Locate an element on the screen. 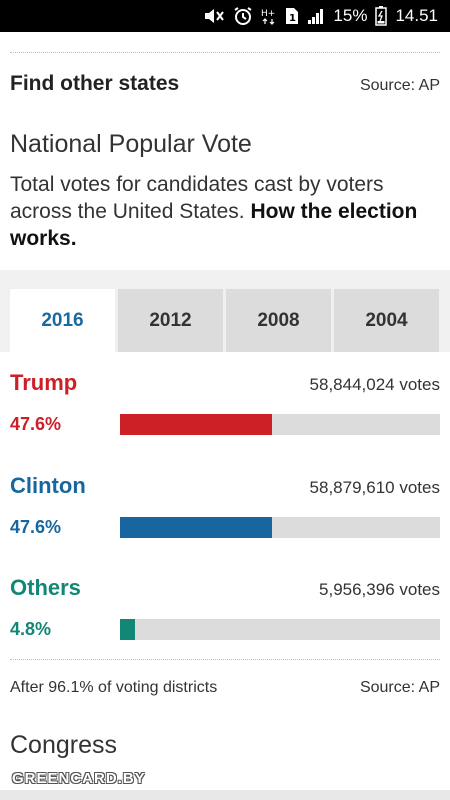 The image size is (450, 800). candidate-votes: 58,879,610 votes is located at coordinates (374, 487).